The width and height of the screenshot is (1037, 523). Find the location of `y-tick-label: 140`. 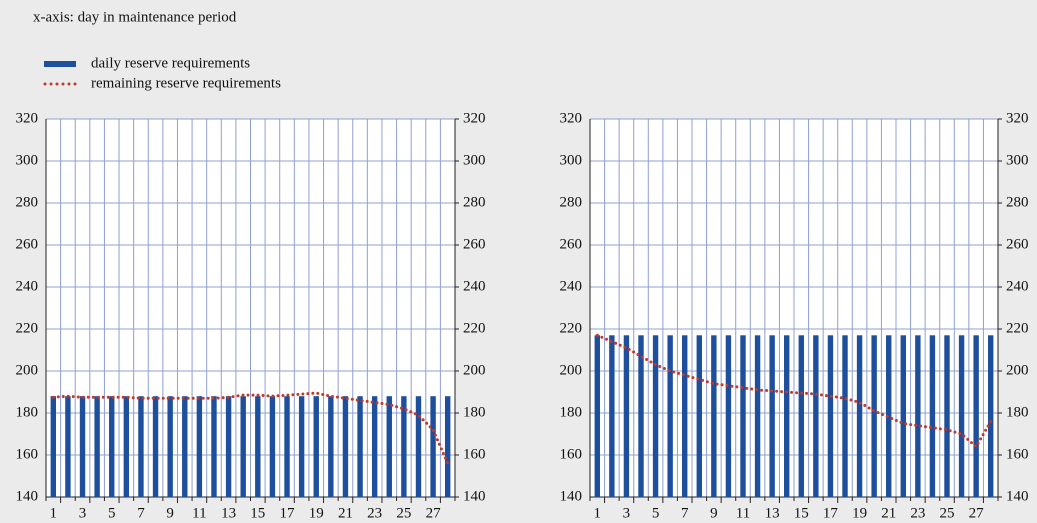

y-tick-label: 140 is located at coordinates (27, 496).